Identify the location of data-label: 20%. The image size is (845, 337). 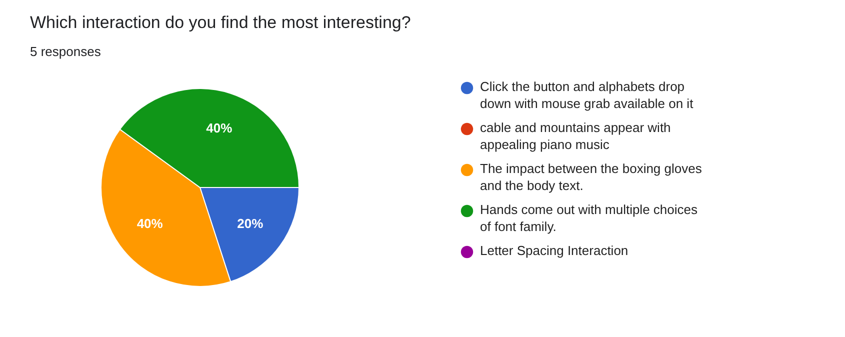
(250, 223).